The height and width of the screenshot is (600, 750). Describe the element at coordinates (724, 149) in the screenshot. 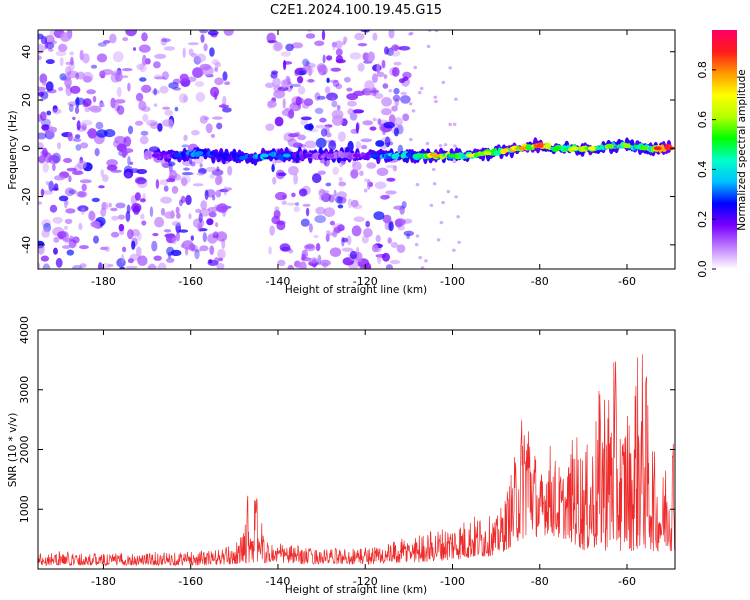

I see `colorbar-gradient` at that location.